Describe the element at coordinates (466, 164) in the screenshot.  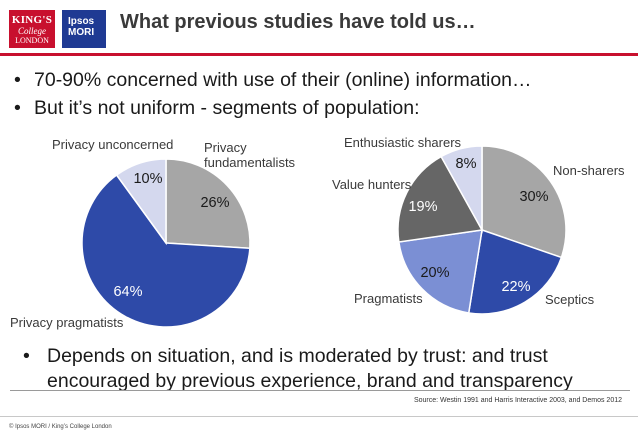
I see `data-label-enthusiastic-sharers: 8%` at that location.